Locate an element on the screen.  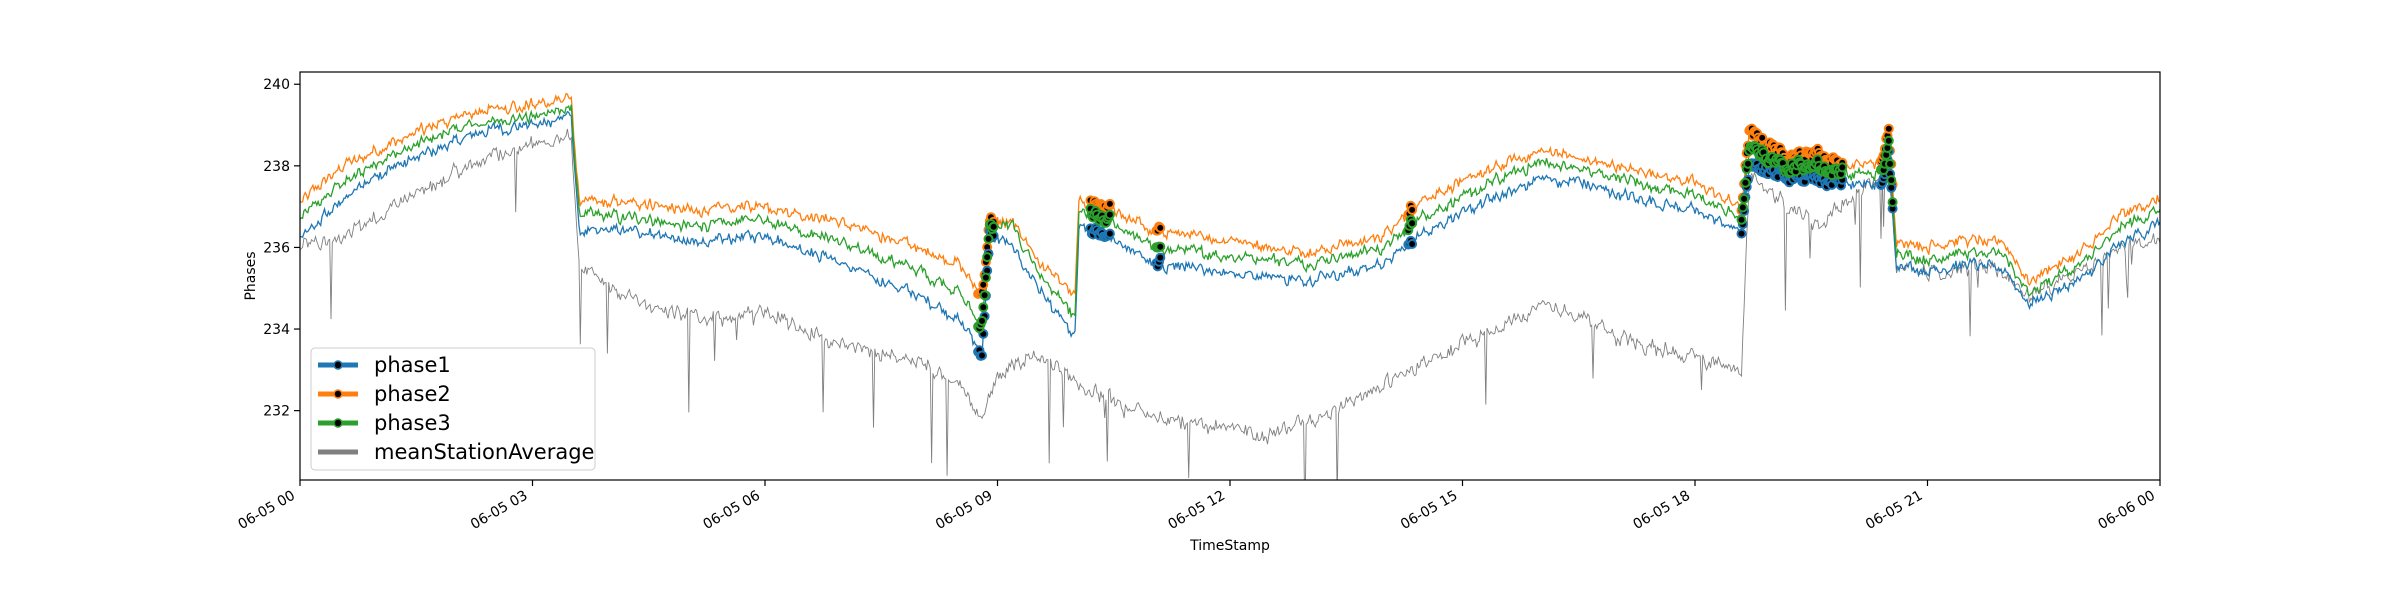
x-tick-label: 06-05 15 is located at coordinates (1429, 510).